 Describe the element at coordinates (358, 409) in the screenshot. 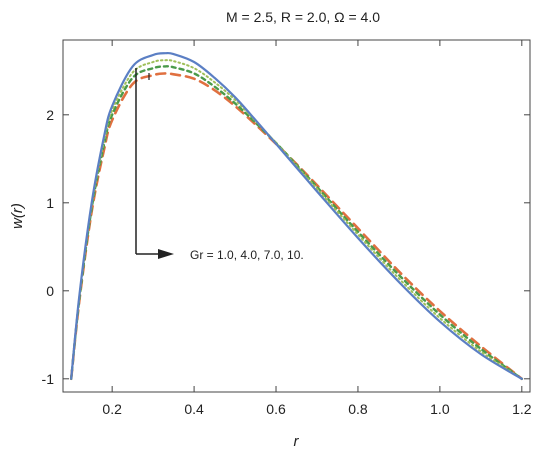

I see `x-tick-label: 0.8` at that location.